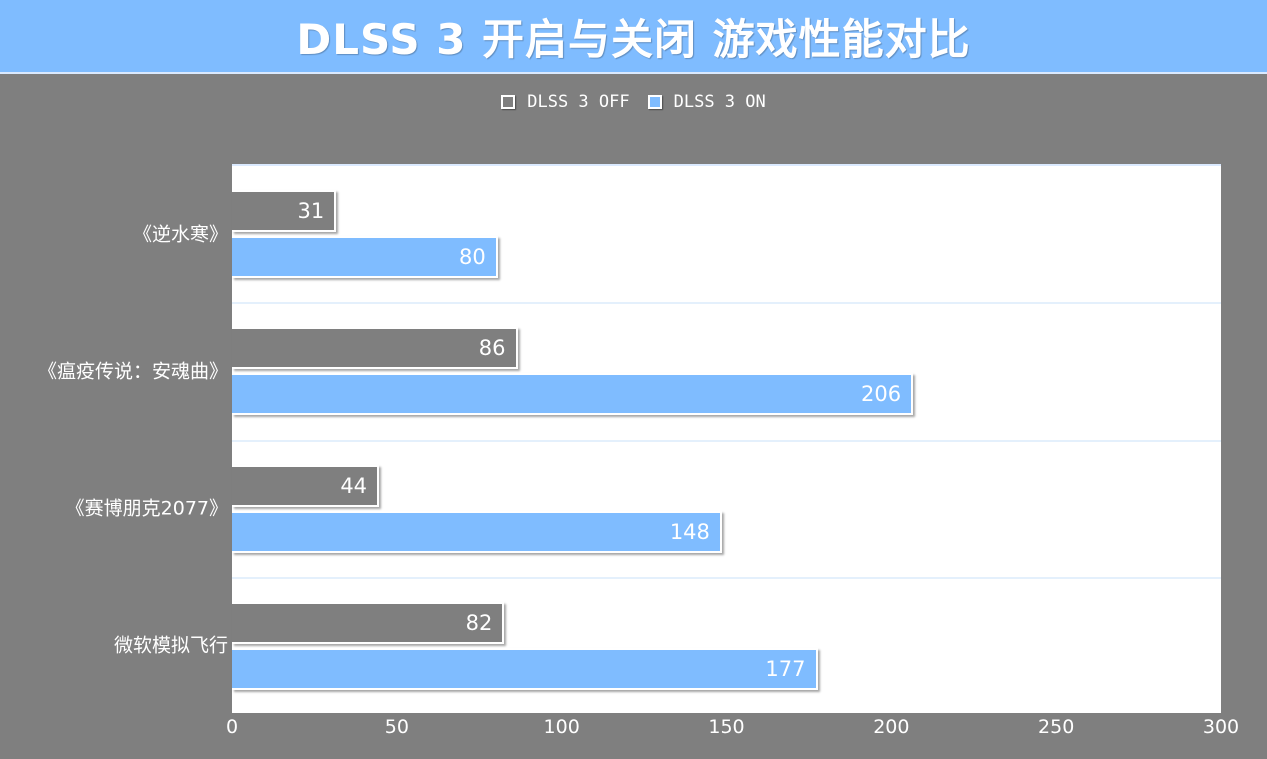  What do you see at coordinates (365, 257) in the screenshot?
I see `bar-dlss-on: 80` at bounding box center [365, 257].